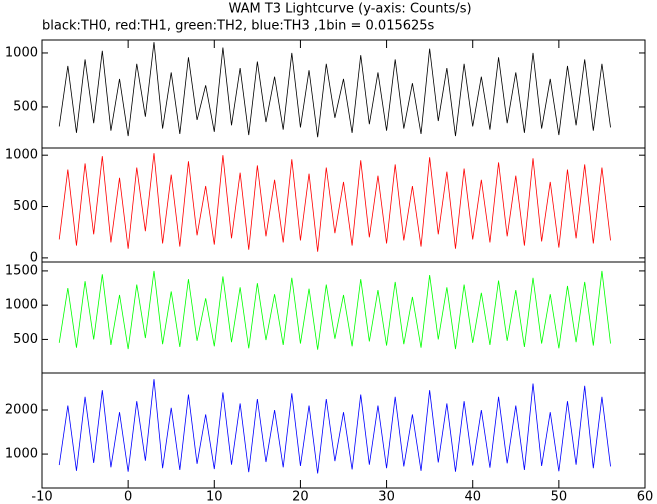 The image size is (657, 504). What do you see at coordinates (41, 497) in the screenshot?
I see `x-tick-label: -10` at bounding box center [41, 497].